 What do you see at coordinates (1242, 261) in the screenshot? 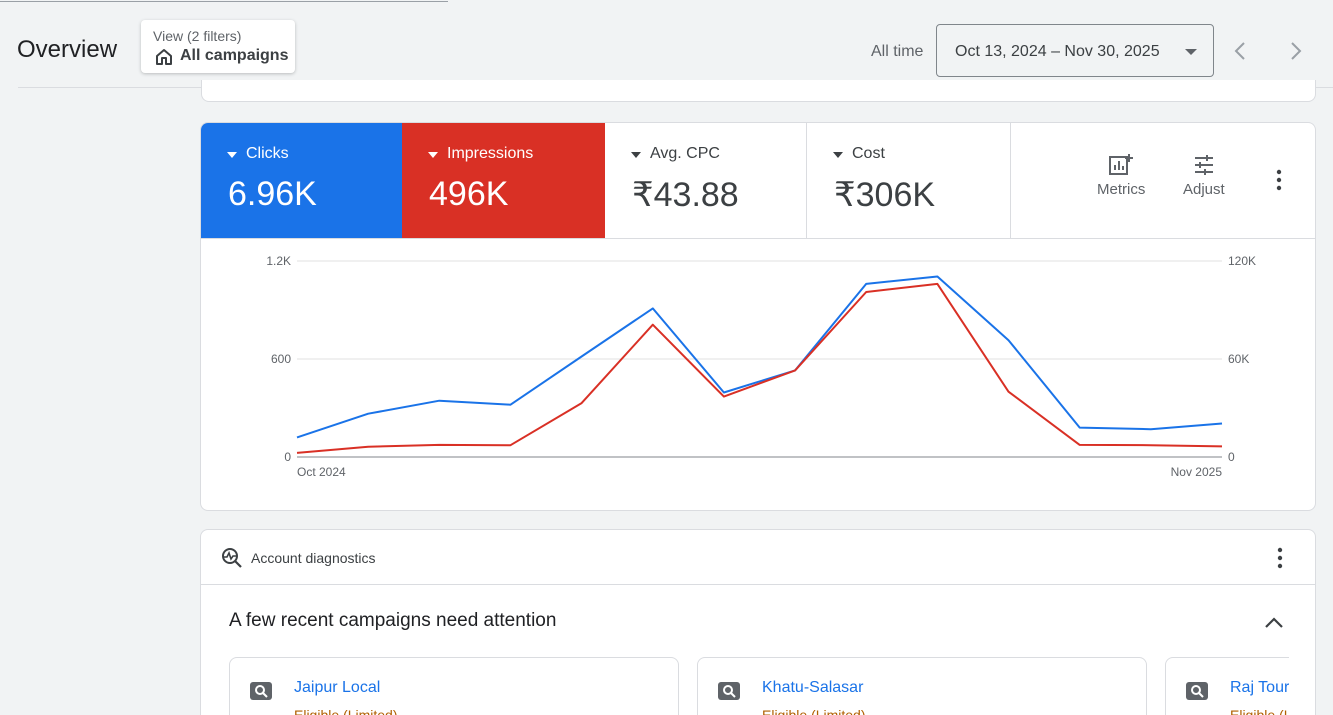
I see `right-axis-tick-label: 120K` at bounding box center [1242, 261].